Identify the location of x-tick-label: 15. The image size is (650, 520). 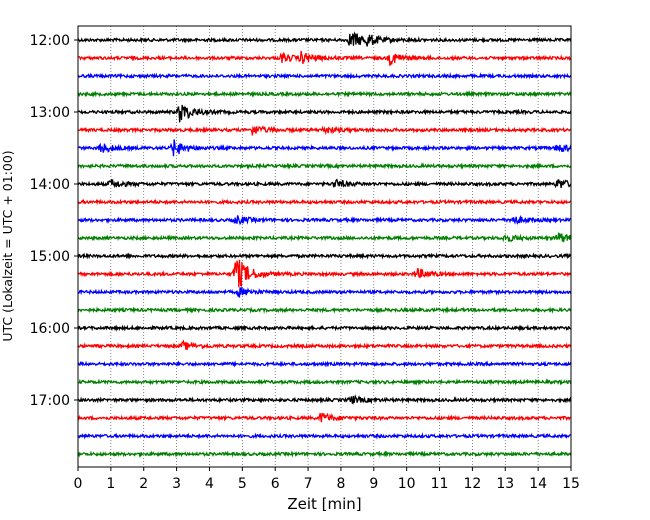
(571, 484).